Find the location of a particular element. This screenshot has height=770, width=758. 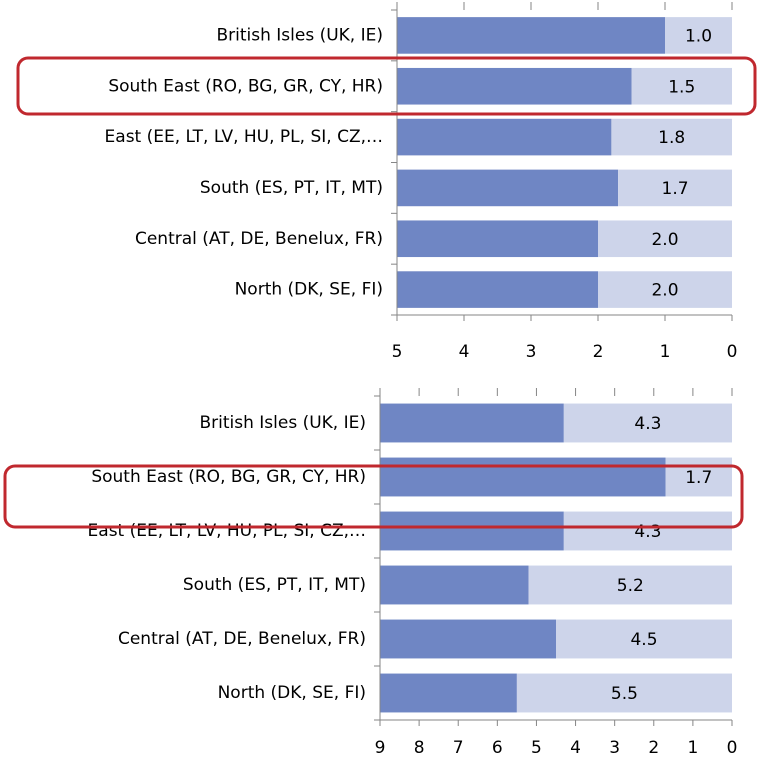

data-label: 5.2 is located at coordinates (630, 586).